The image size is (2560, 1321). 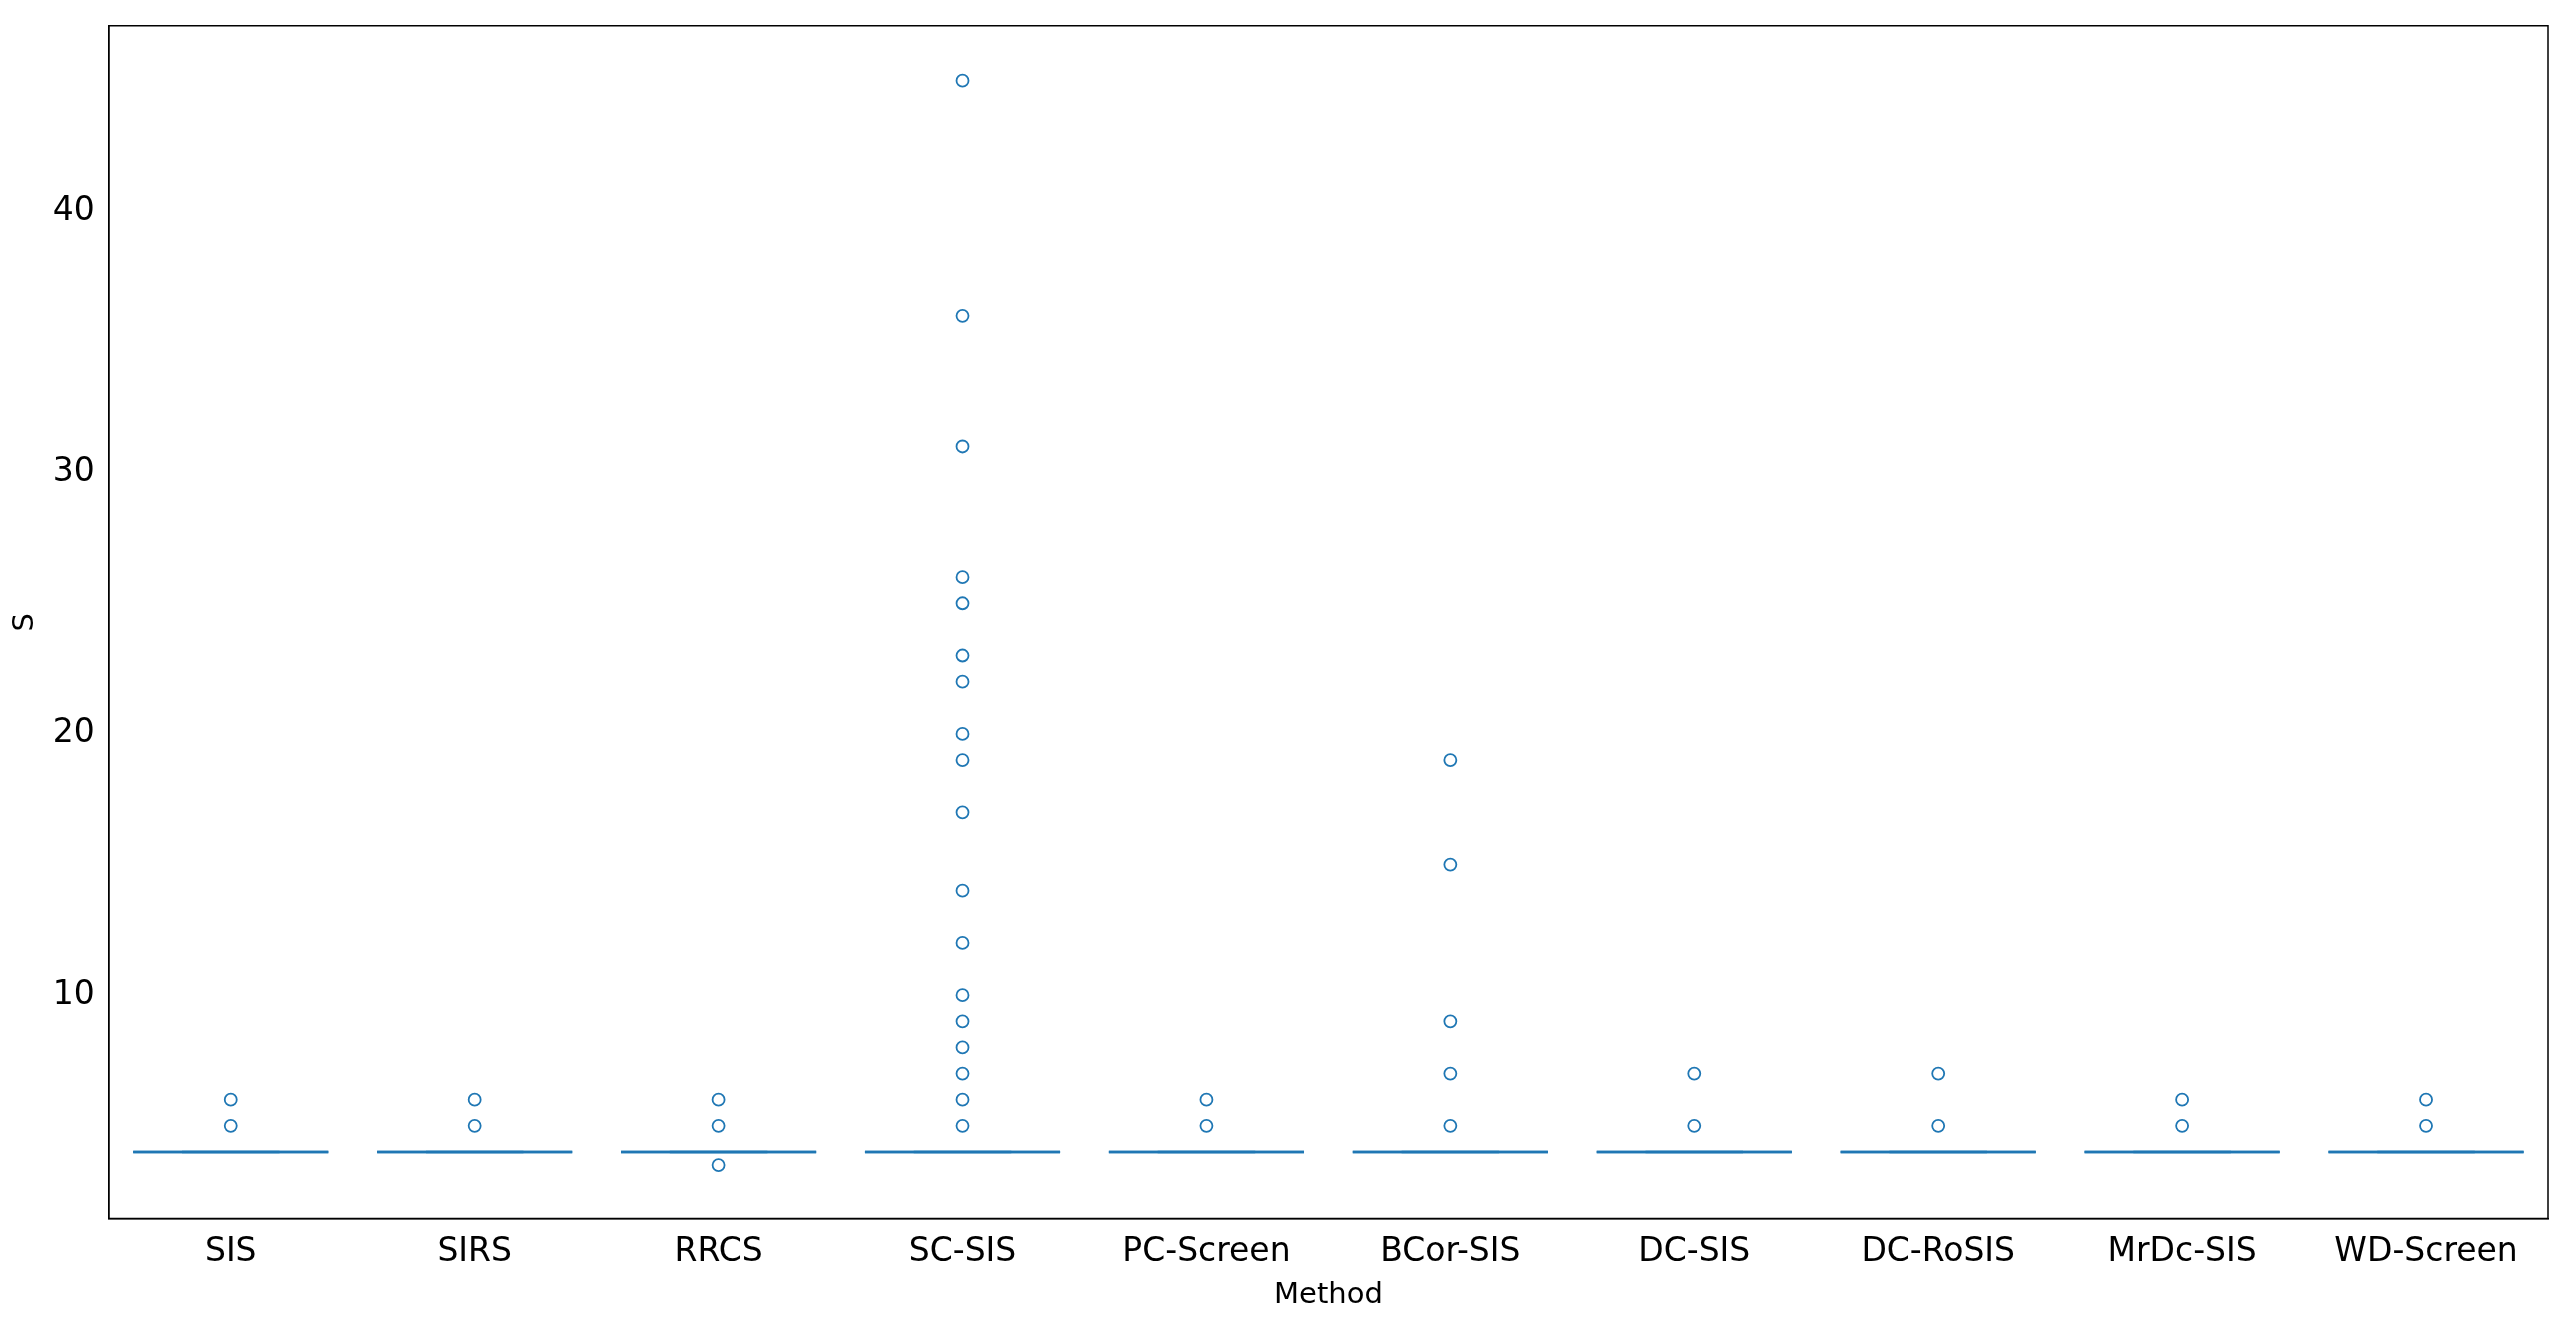 I want to click on y-axis-title: S, so click(x=22, y=622).